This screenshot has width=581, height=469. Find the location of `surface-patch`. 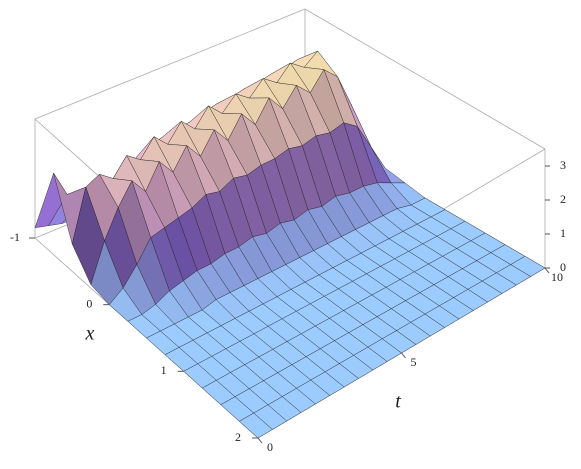

surface-patch is located at coordinates (255, 425).